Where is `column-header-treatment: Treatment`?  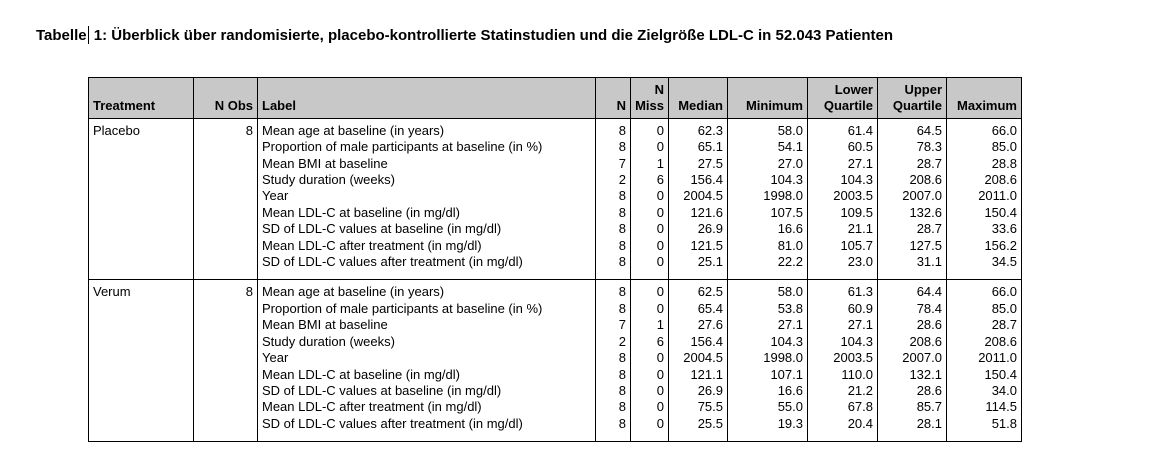
column-header-treatment: Treatment is located at coordinates (141, 98).